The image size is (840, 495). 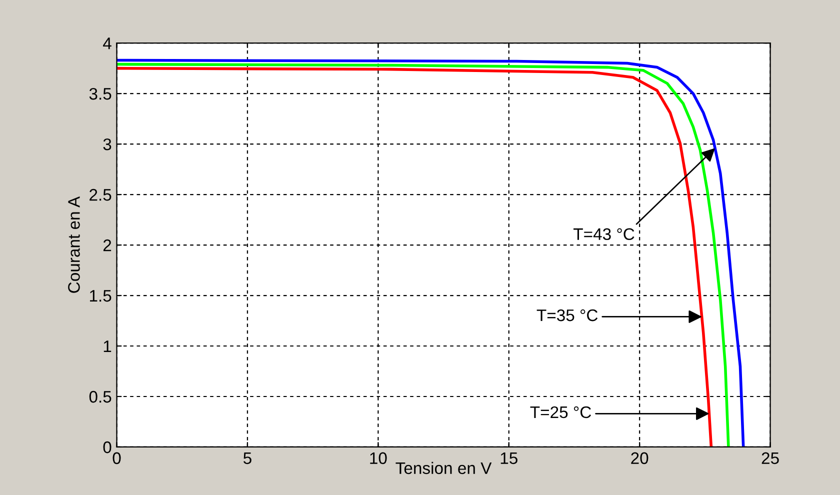 What do you see at coordinates (107, 447) in the screenshot?
I see `y-tick-label: 0` at bounding box center [107, 447].